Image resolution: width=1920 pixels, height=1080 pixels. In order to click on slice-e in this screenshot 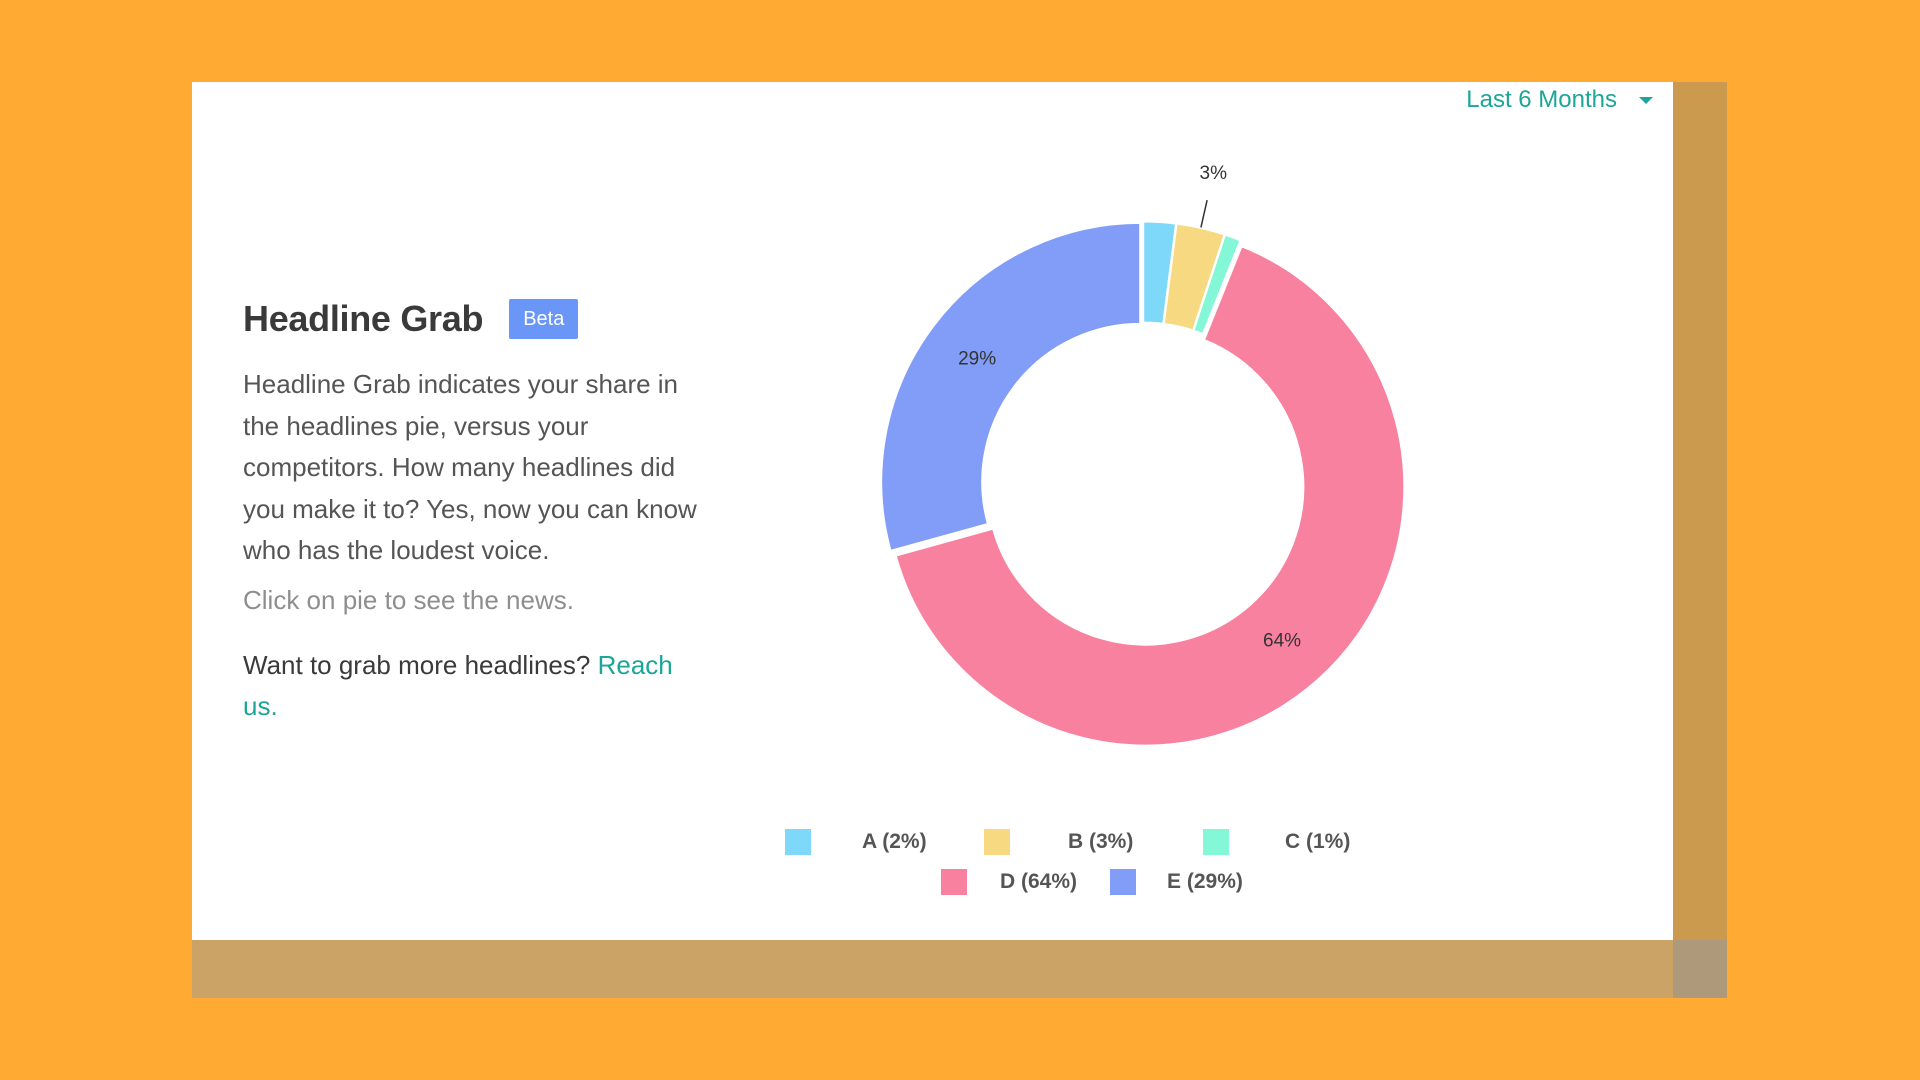, I will do `click(1011, 387)`.